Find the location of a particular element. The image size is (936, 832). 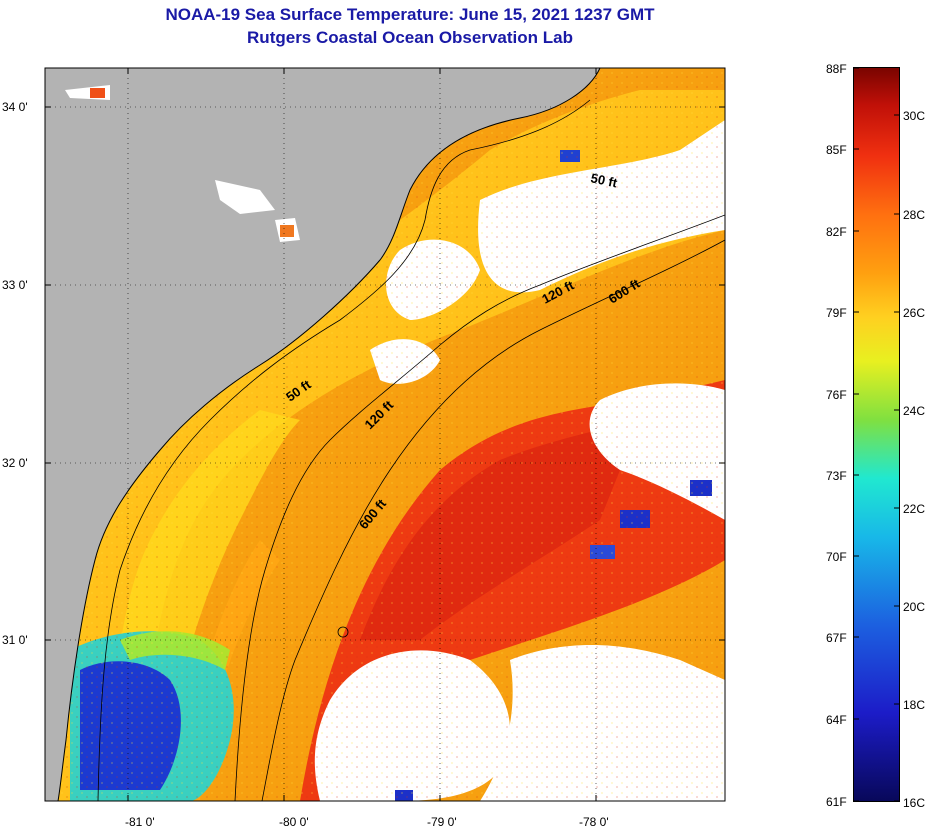

lat-label-34: 34 0' is located at coordinates (15, 107).